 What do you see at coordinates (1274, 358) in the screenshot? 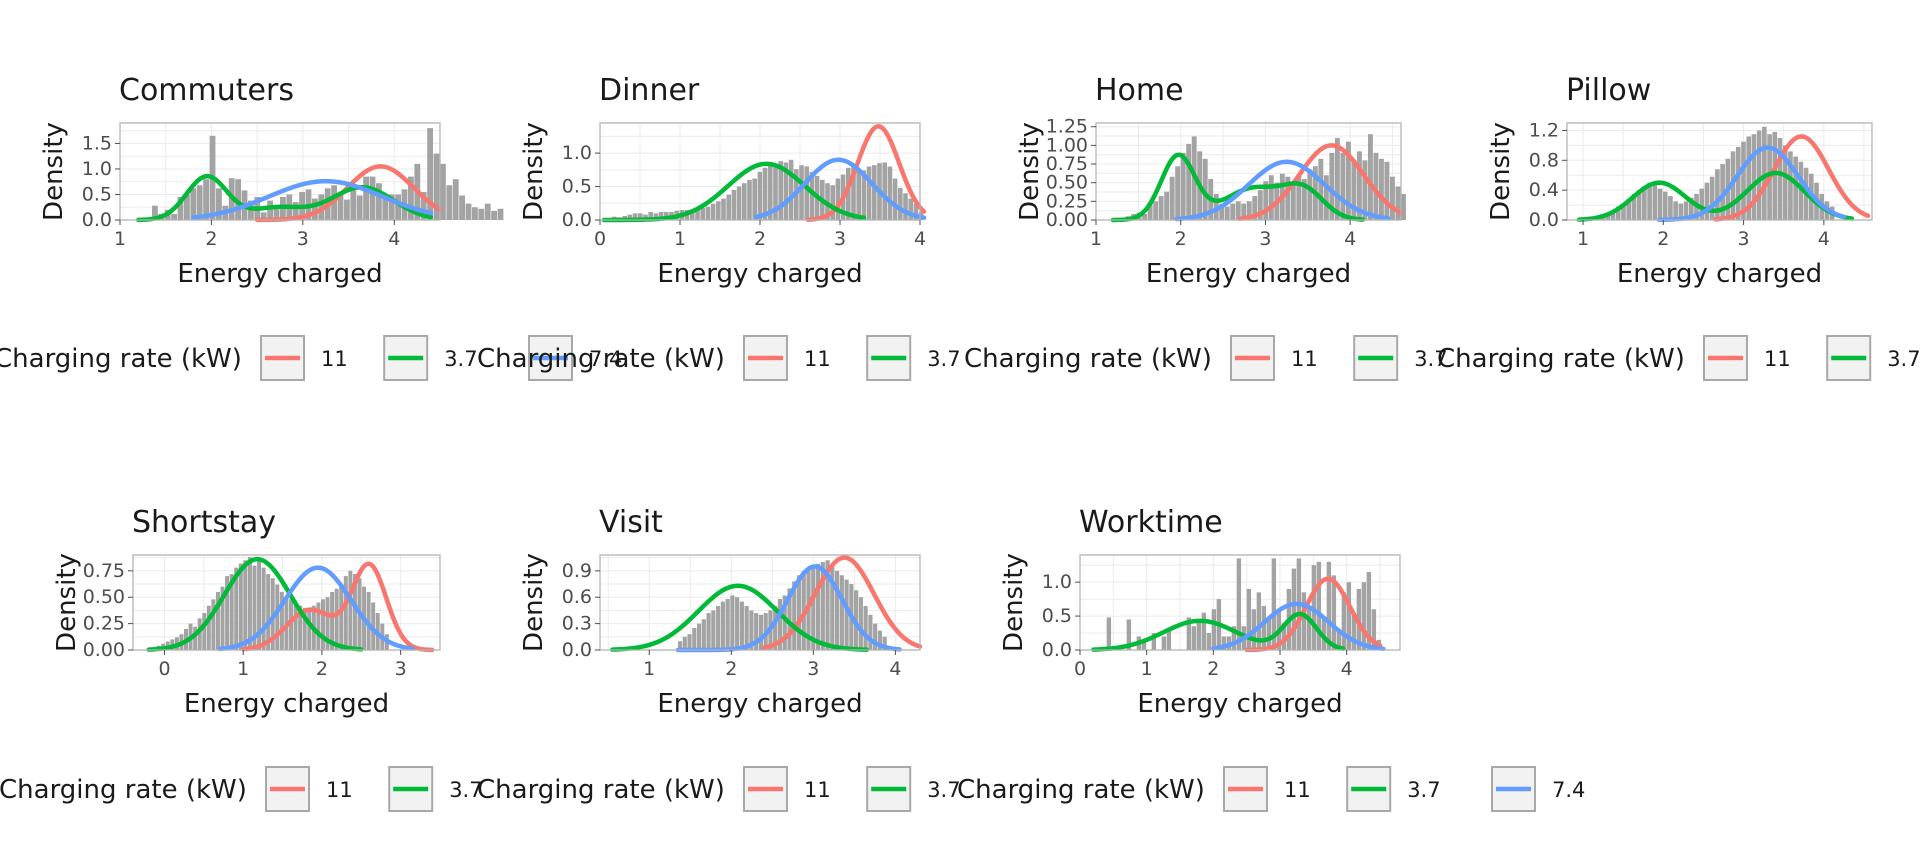
I see `legend-key-11: 11` at bounding box center [1274, 358].